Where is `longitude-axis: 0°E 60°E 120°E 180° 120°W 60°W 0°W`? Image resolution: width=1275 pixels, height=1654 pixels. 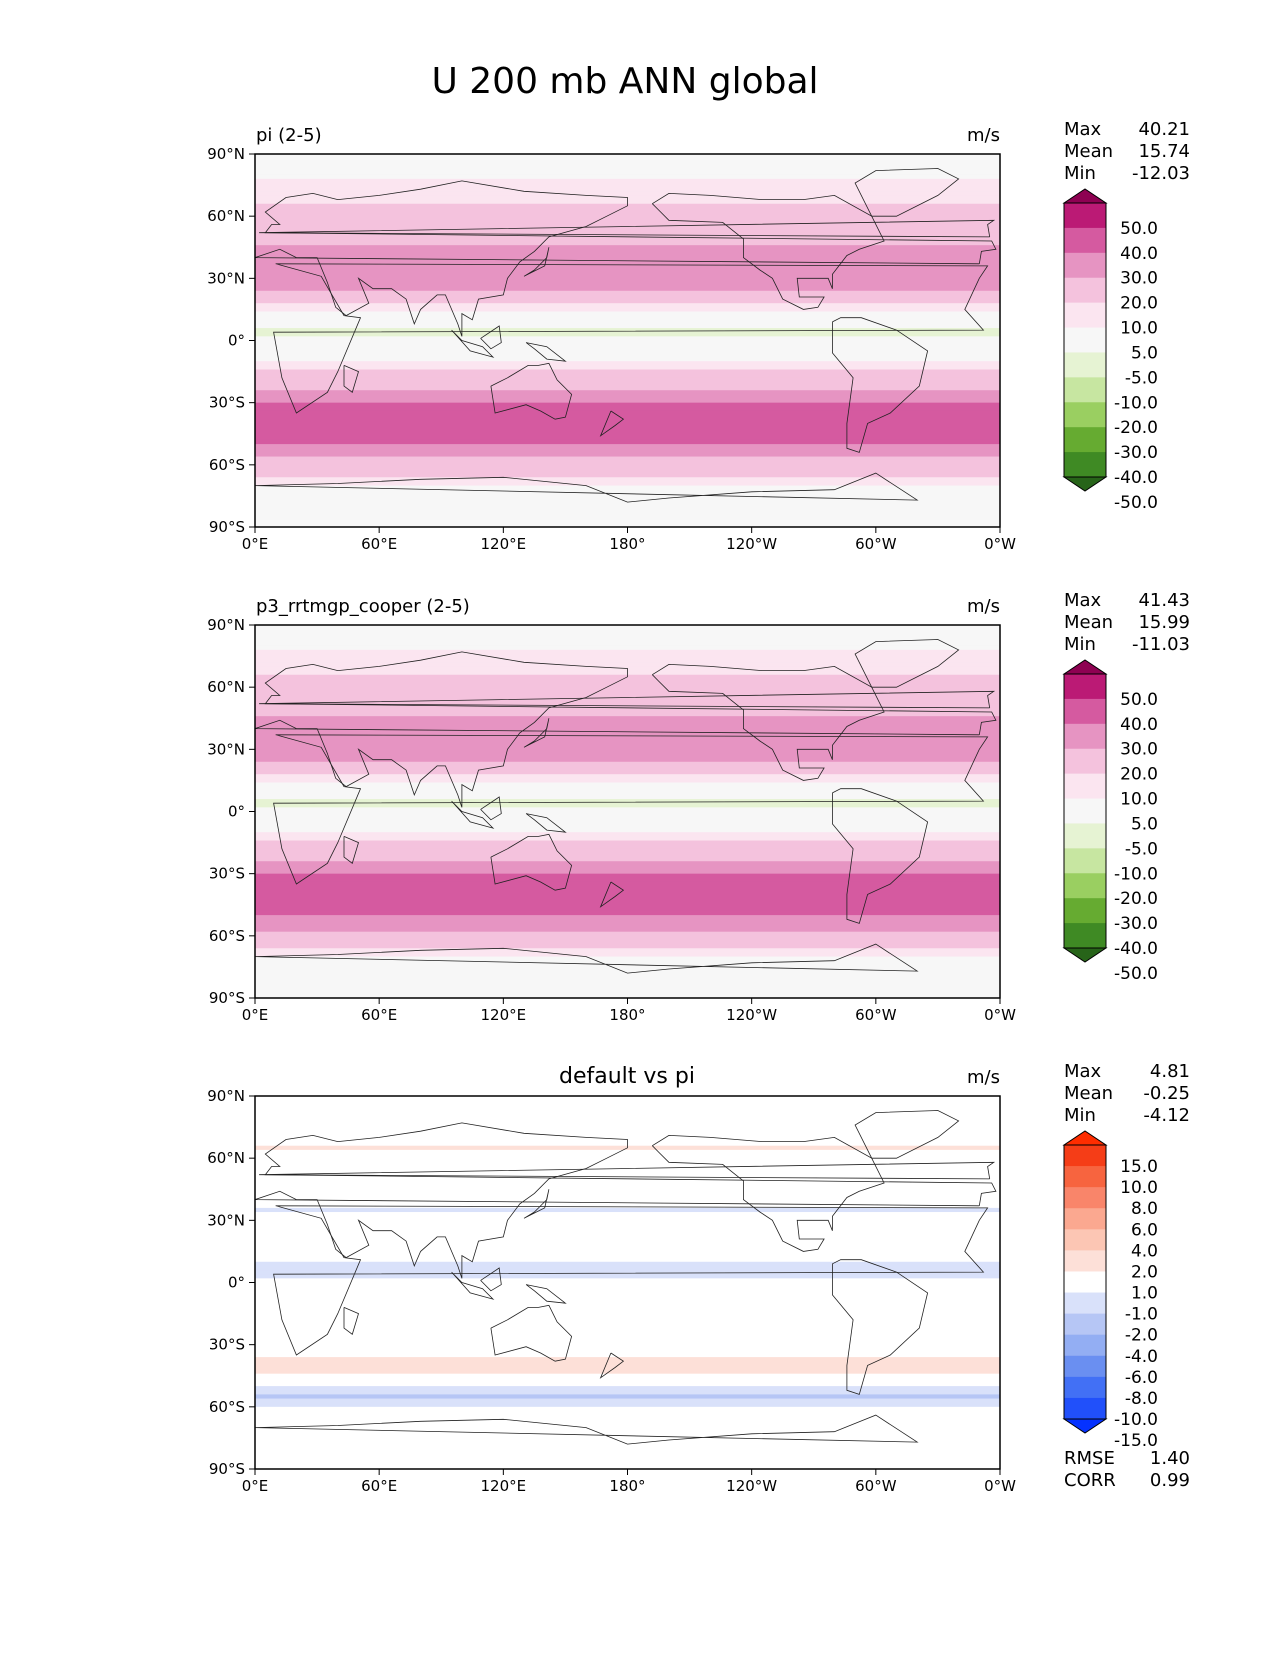 longitude-axis: 0°E 60°E 120°E 180° 120°W 60°W 0°W is located at coordinates (629, 1482).